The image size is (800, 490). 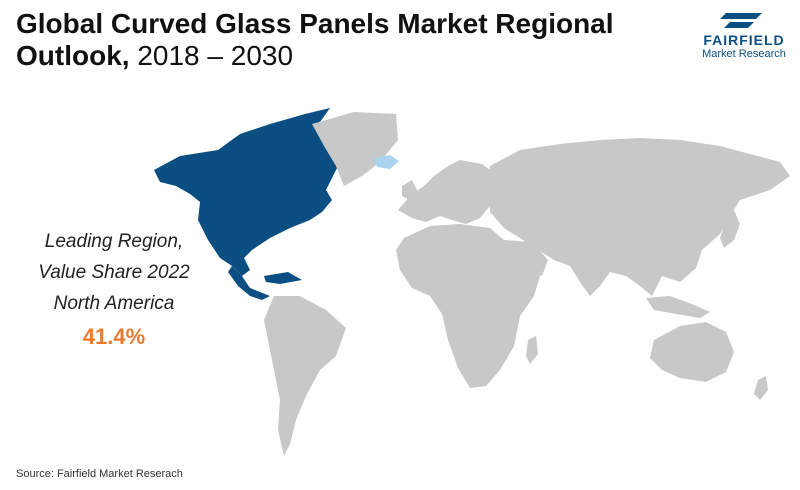 I want to click on south-america-region, so click(x=305, y=376).